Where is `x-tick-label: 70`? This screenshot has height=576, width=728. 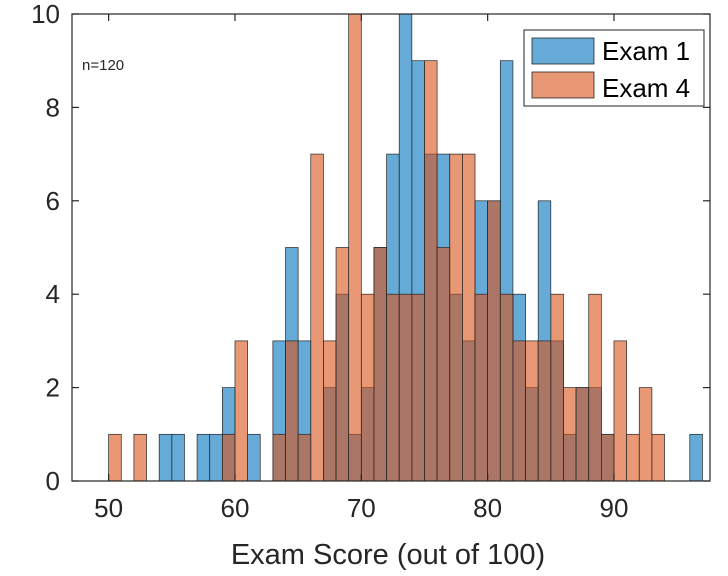 x-tick-label: 70 is located at coordinates (361, 508).